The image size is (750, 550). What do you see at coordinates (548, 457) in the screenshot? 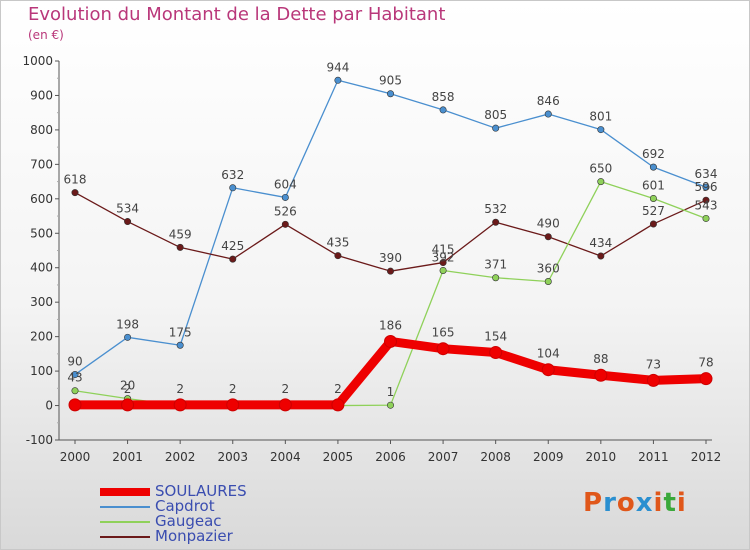
I see `x-tick-label: 2009` at bounding box center [548, 457].